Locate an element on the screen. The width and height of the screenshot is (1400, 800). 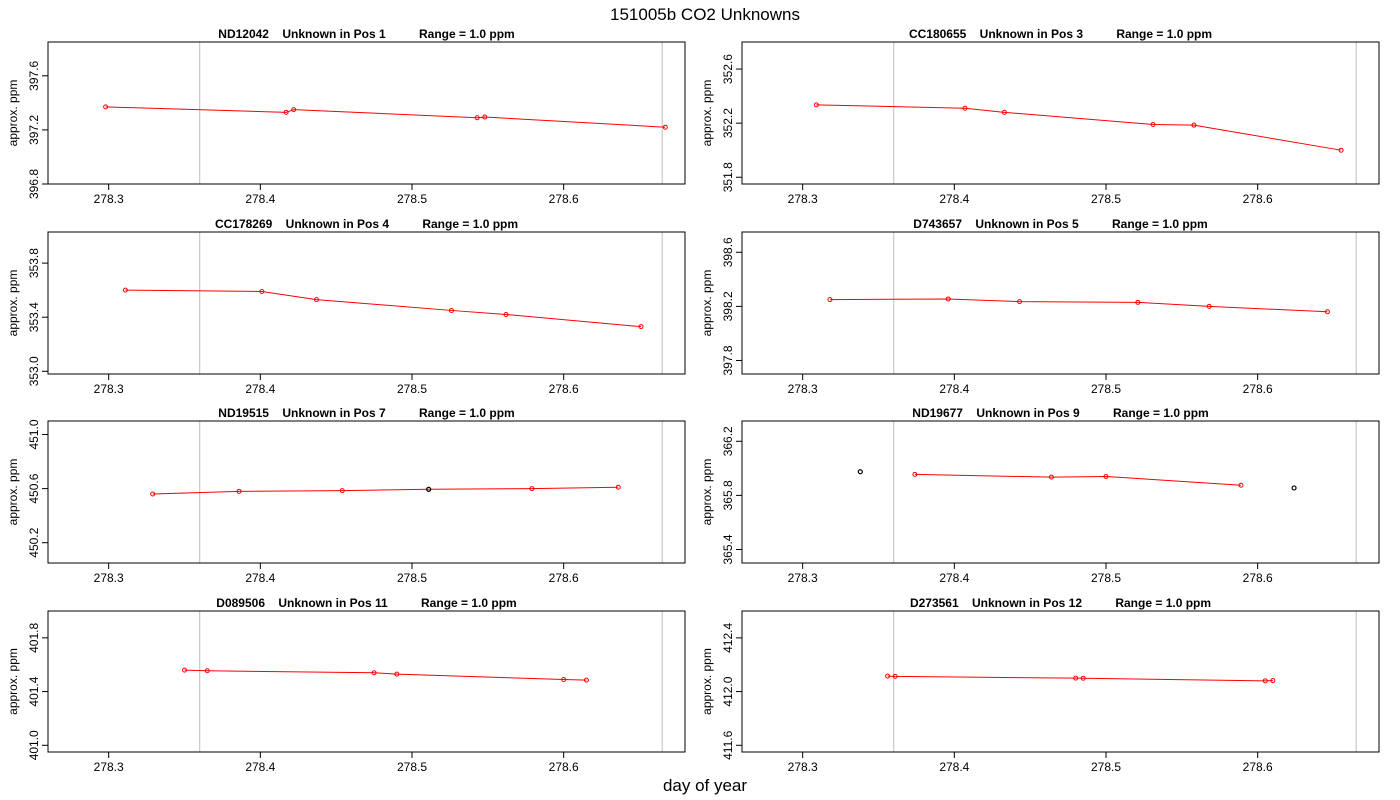
y-tick-label: 353.0 is located at coordinates (34, 371).